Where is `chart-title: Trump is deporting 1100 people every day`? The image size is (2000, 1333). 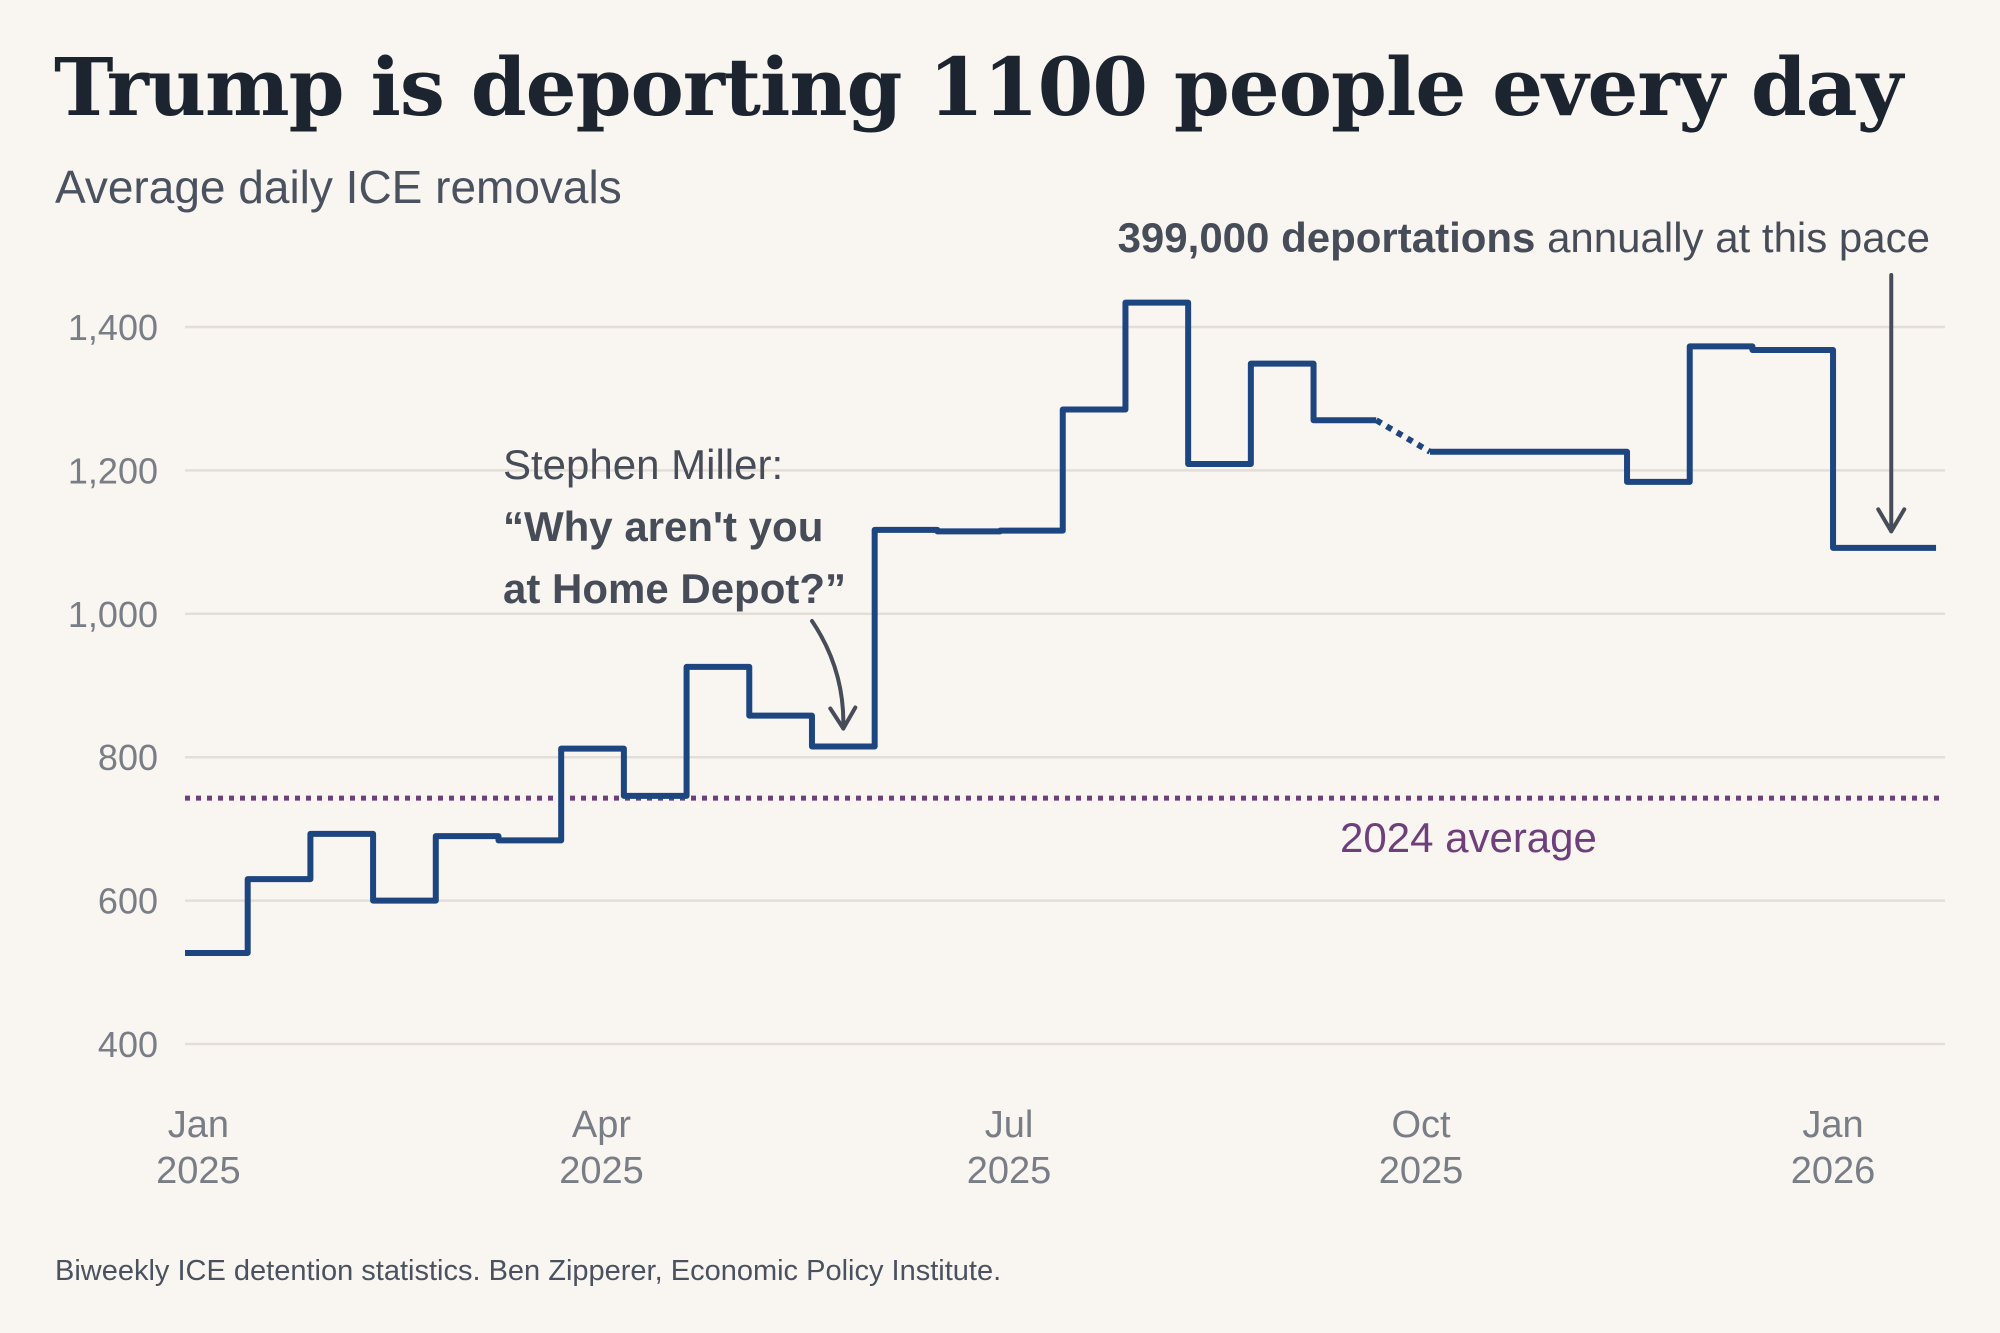
chart-title: Trump is deporting 1100 people every day is located at coordinates (978, 87).